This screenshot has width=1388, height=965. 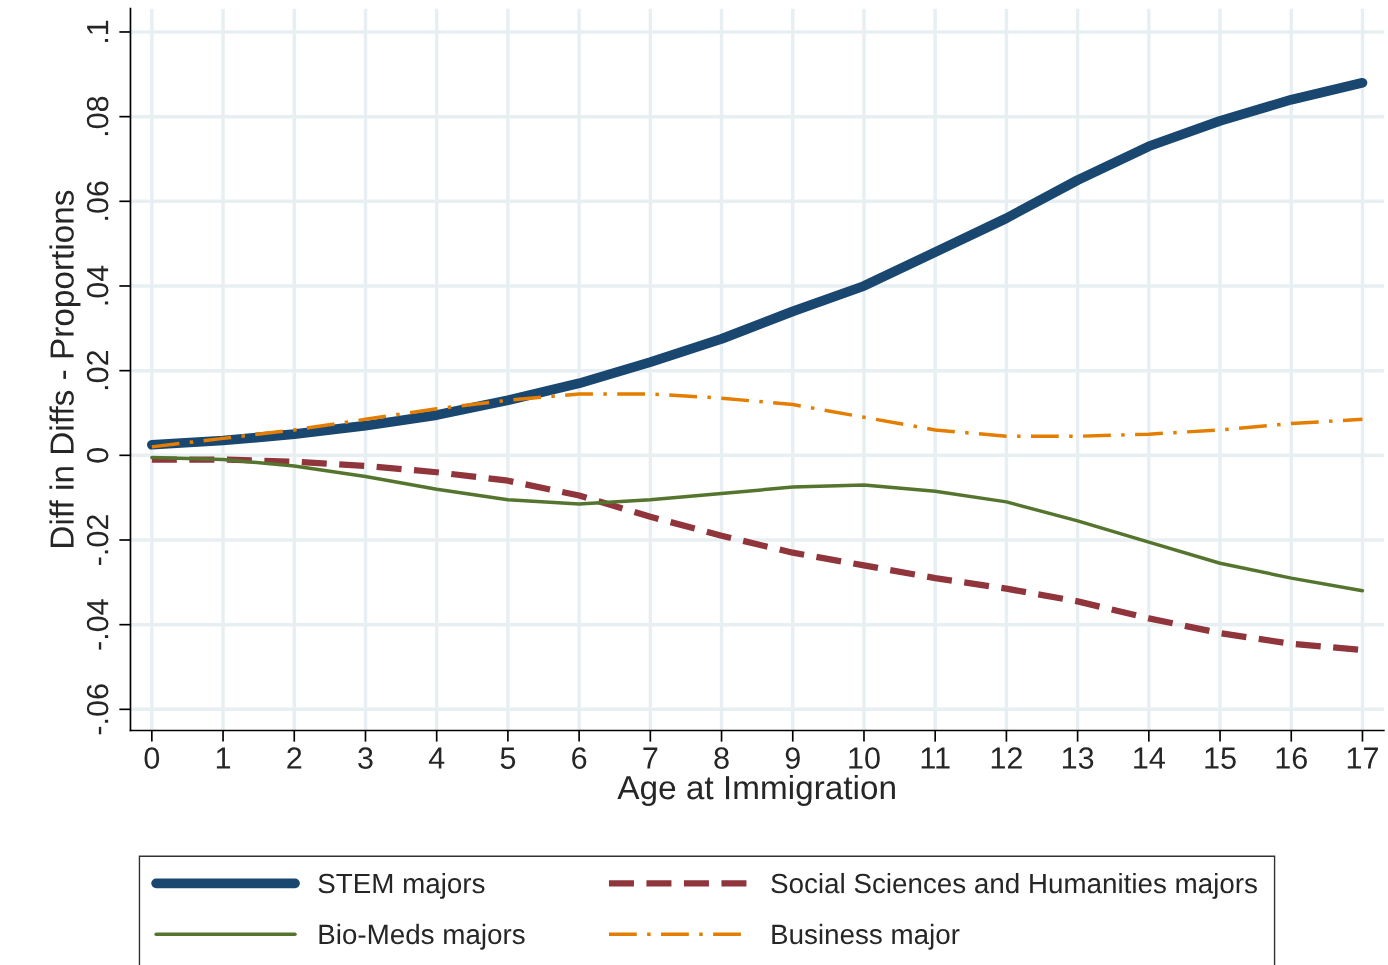 I want to click on y-tick-label: .1, so click(x=98, y=31).